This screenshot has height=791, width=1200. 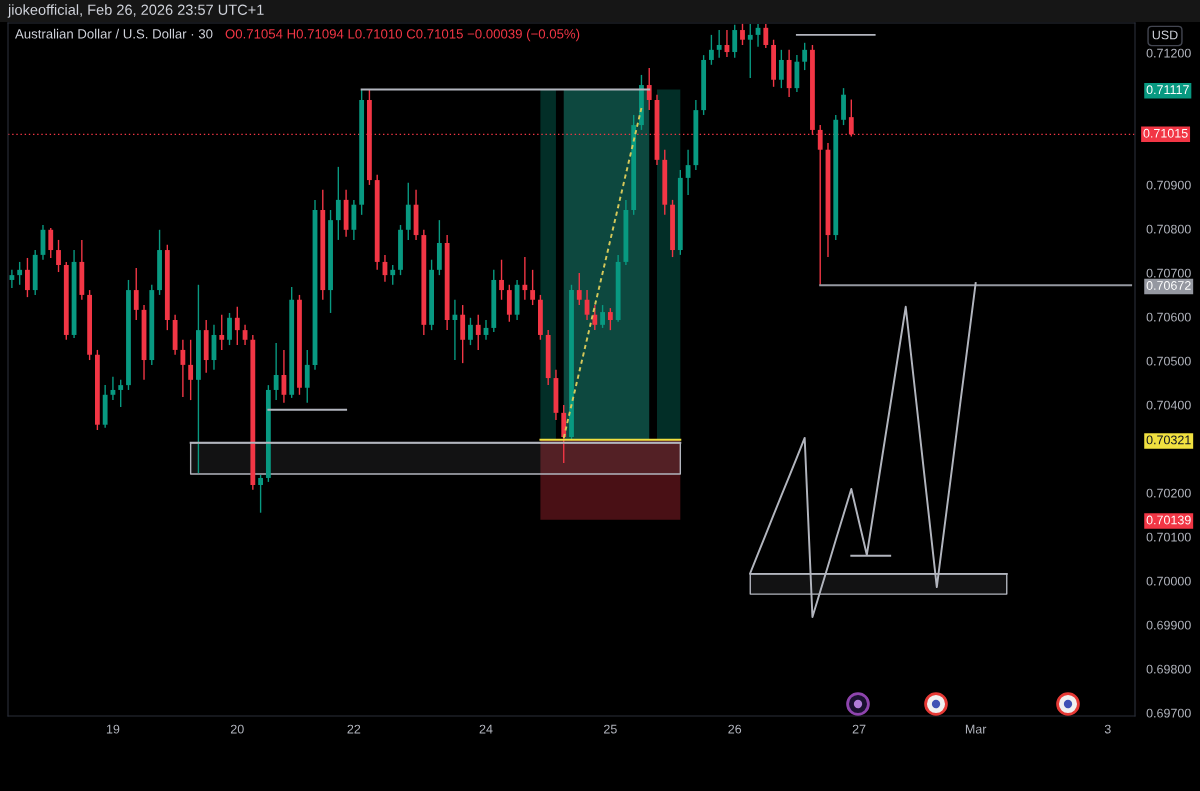 What do you see at coordinates (486, 729) in the screenshot?
I see `x-tick-label: 24` at bounding box center [486, 729].